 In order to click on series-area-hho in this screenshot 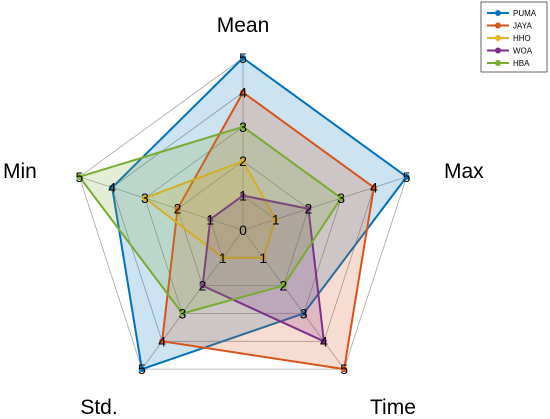, I will do `click(210, 209)`.